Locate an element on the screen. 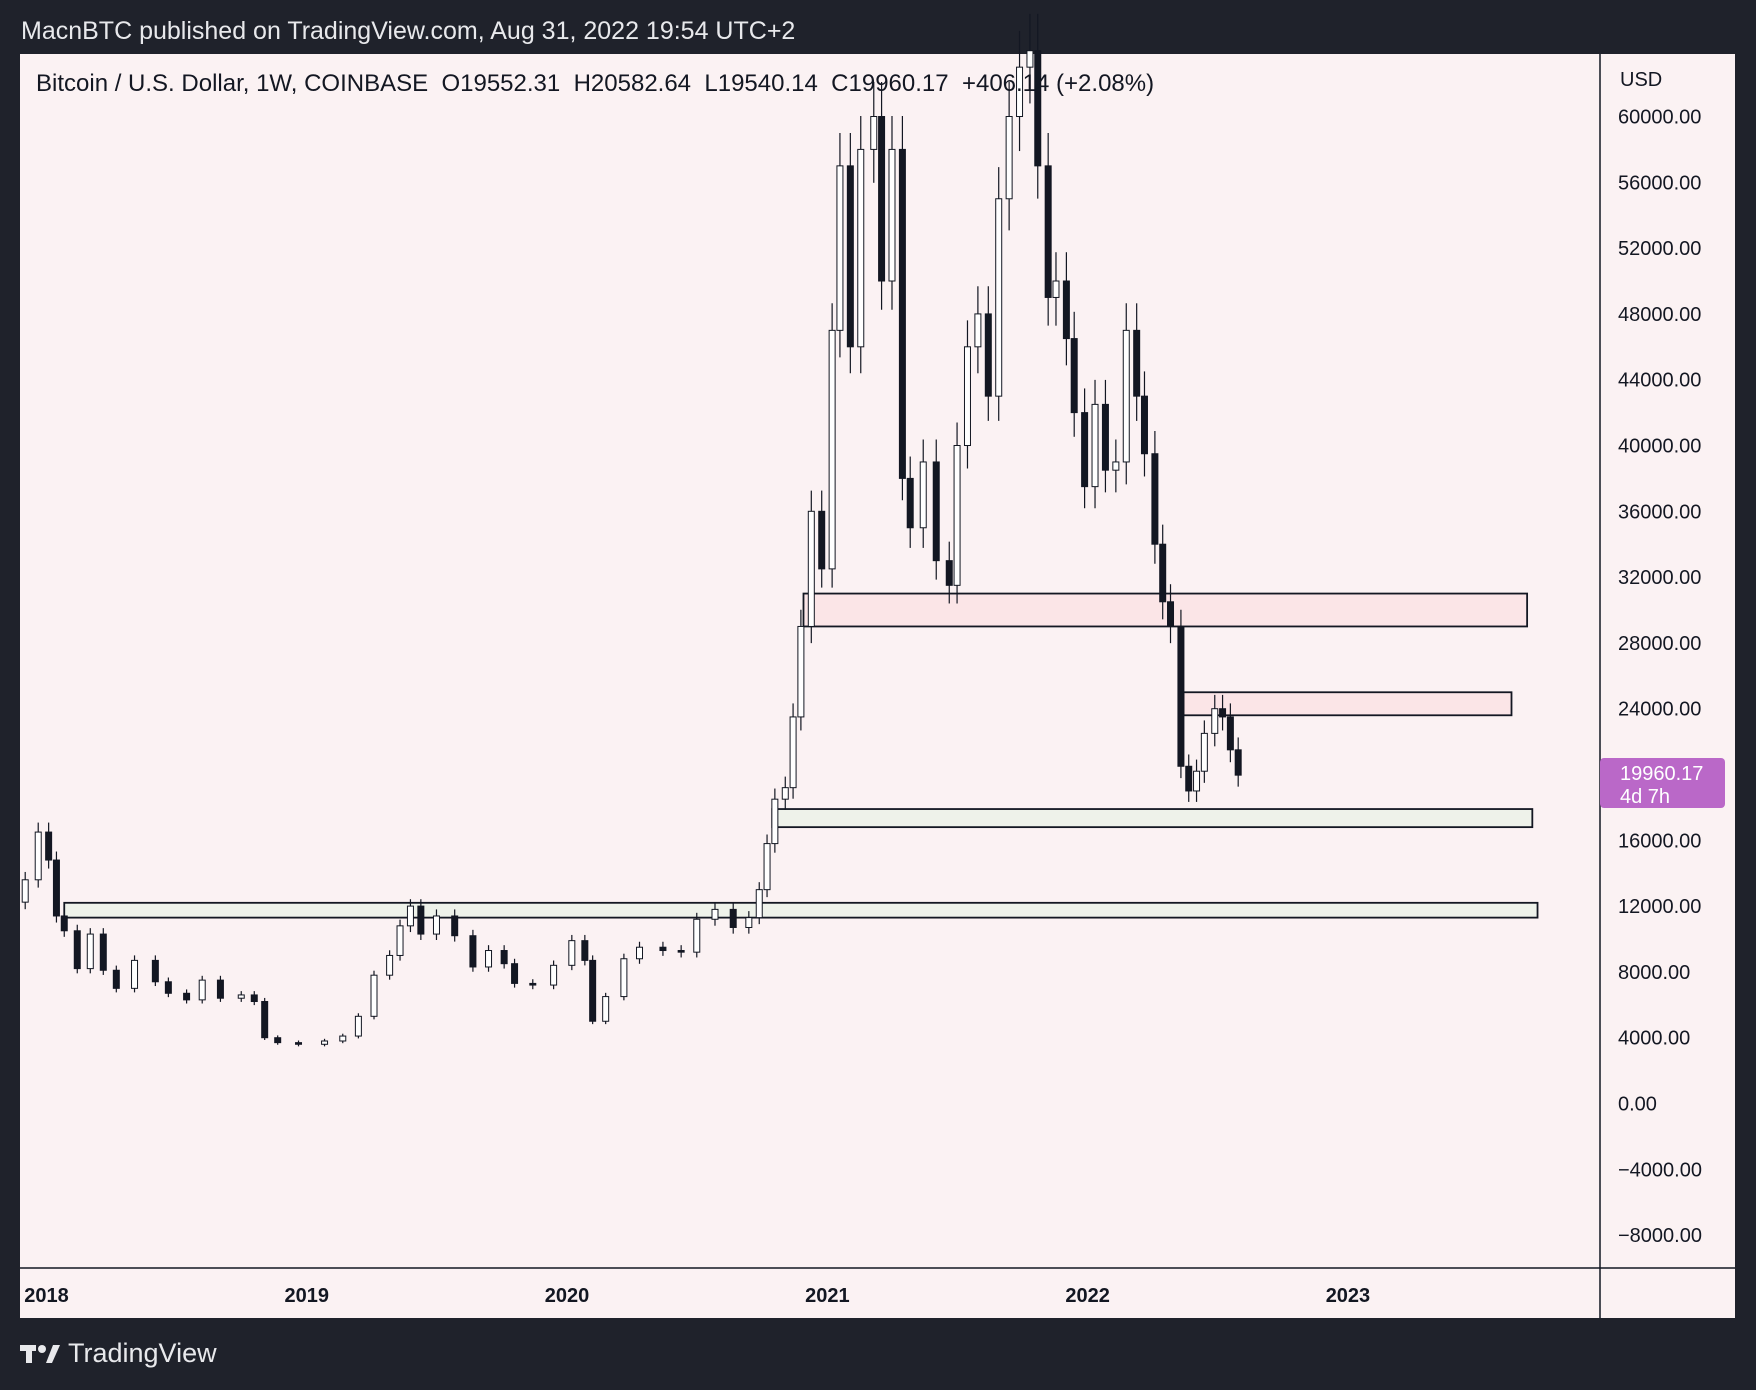 This screenshot has height=1390, width=1756. legend-symbol: Bitcoin / U.S. Dollar, 1W, COINBASE is located at coordinates (232, 83).